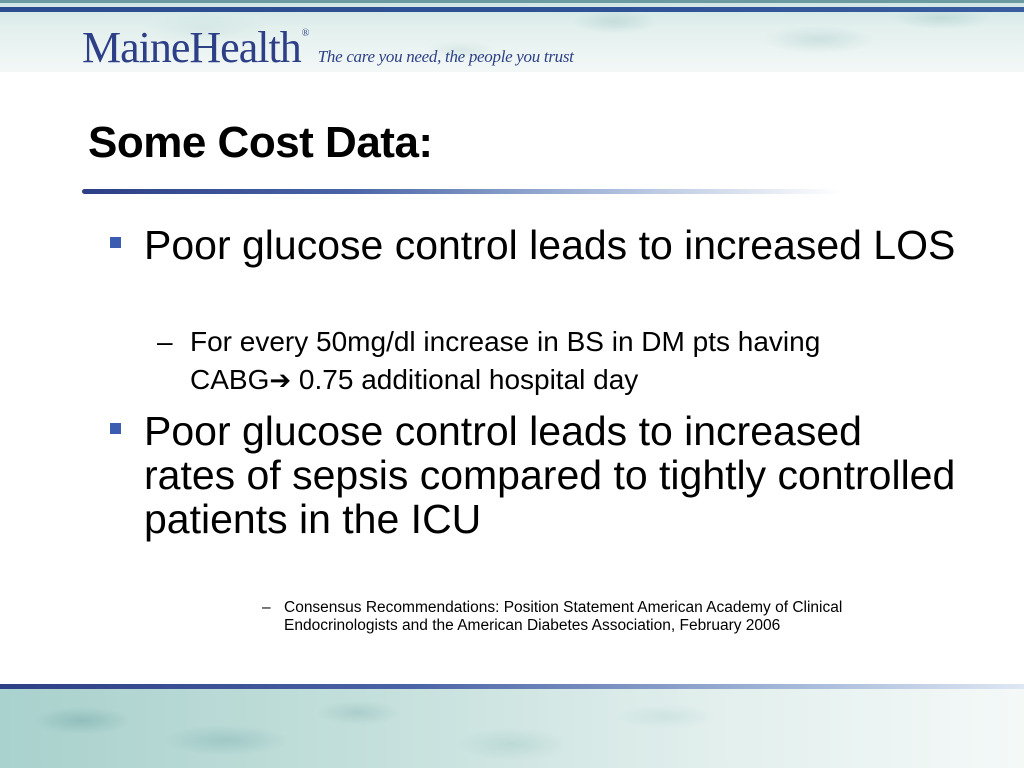 The height and width of the screenshot is (768, 1024). I want to click on right-arrow-icon: ➔, so click(280, 380).